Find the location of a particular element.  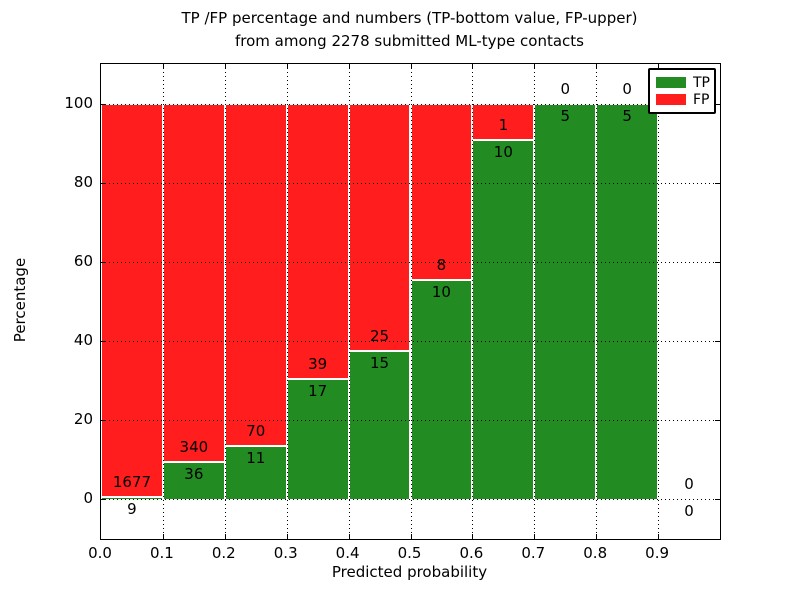

bar-count-label-tp: 17 is located at coordinates (318, 391).